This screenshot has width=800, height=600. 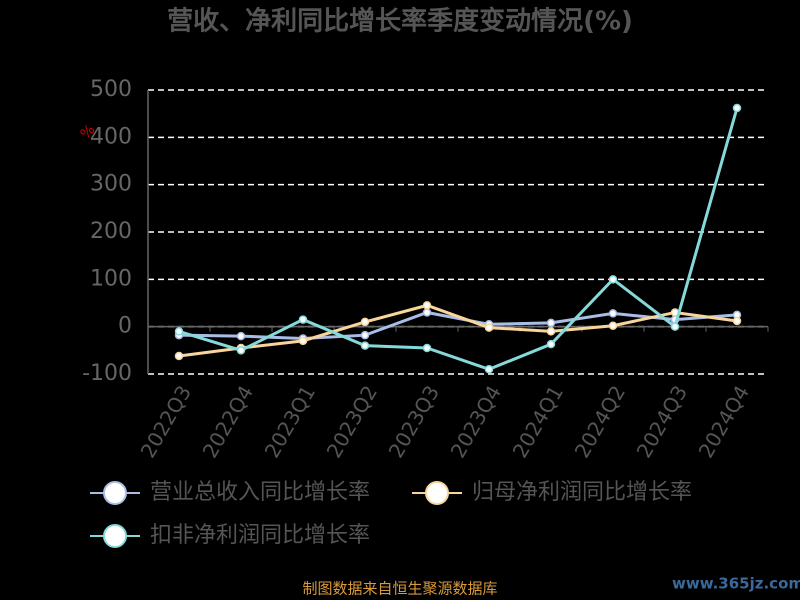 I want to click on legend-label: 营业总收入同比增长率, so click(x=260, y=492).